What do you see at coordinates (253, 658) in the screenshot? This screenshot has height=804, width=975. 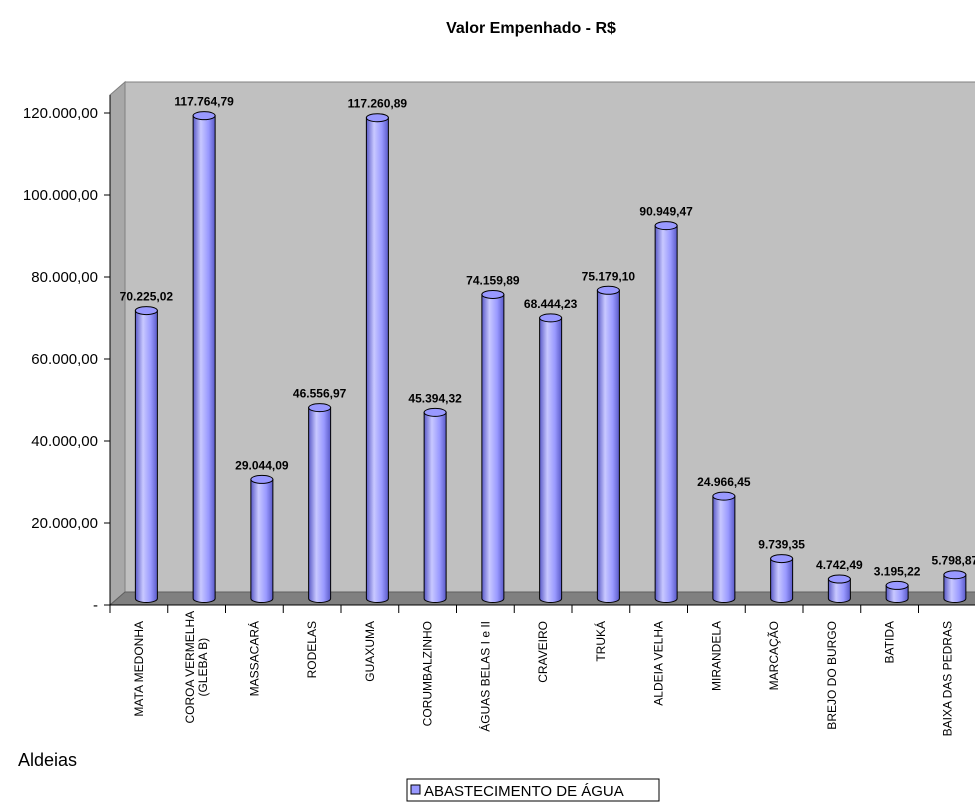 I see `x-tick-label: MASSACARÁ` at bounding box center [253, 658].